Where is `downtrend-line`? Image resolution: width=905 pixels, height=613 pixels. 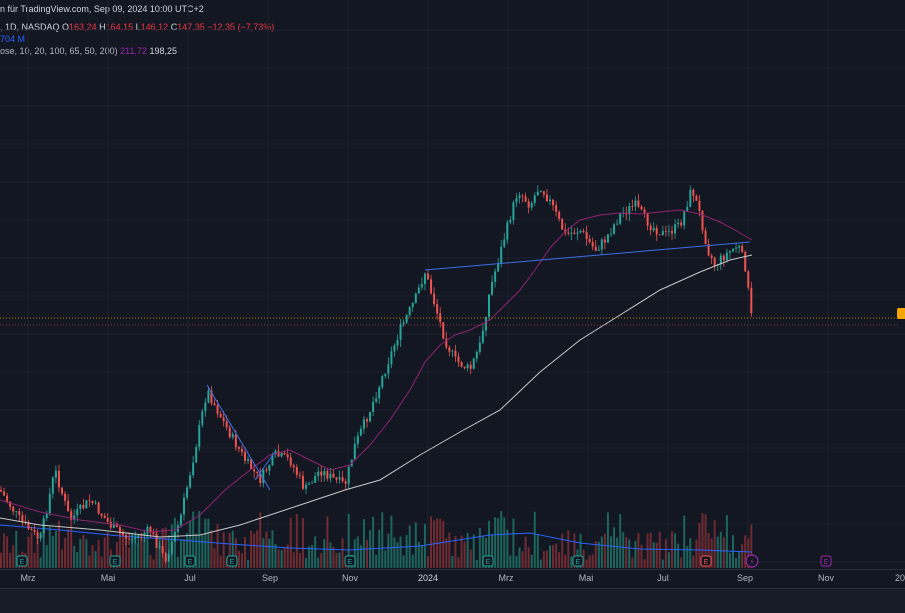 downtrend-line is located at coordinates (238, 437).